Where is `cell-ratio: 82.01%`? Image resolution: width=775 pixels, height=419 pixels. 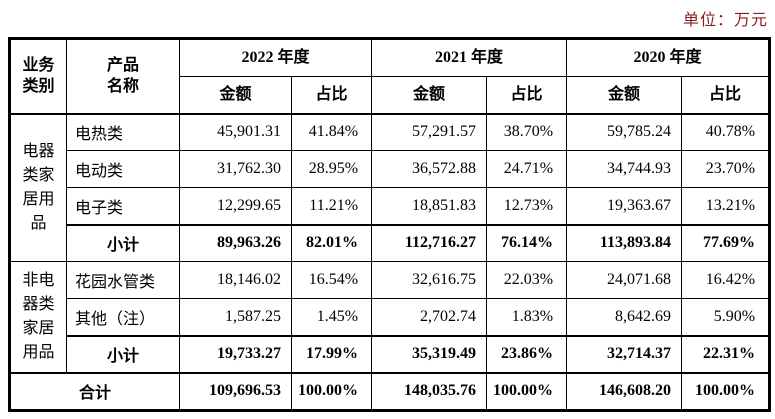 cell-ratio: 82.01% is located at coordinates (331, 242).